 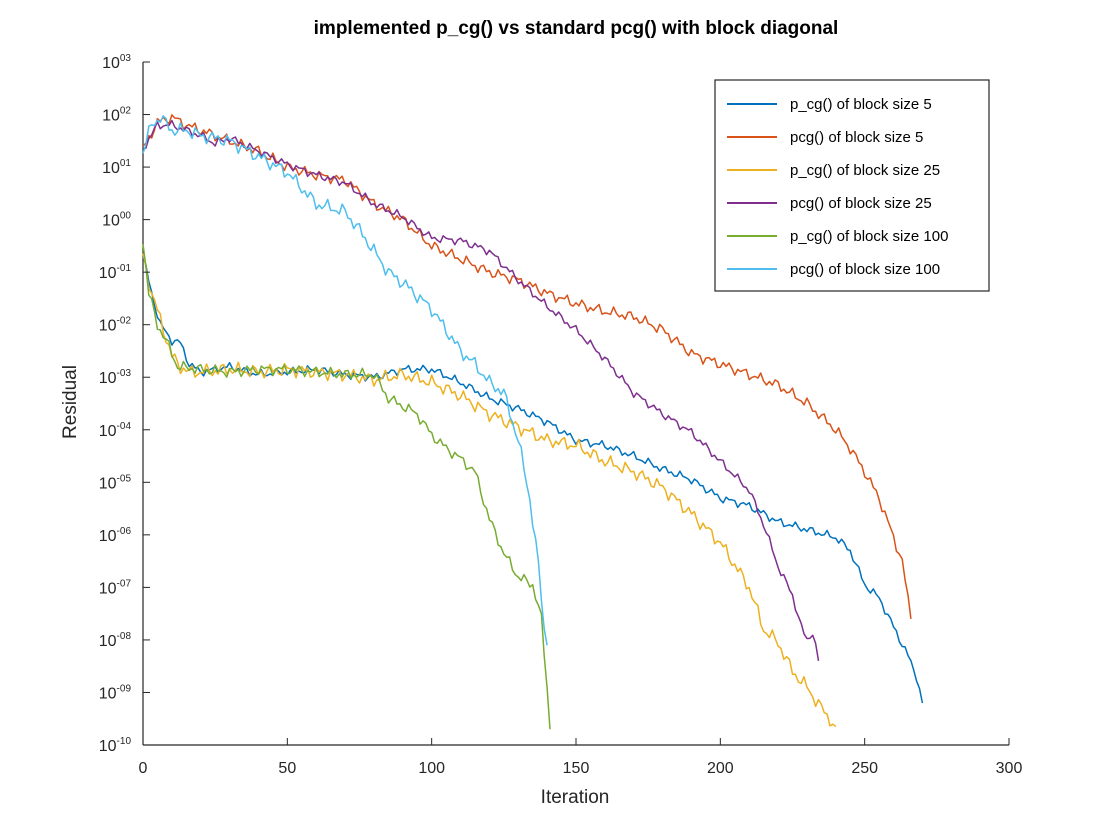 What do you see at coordinates (70, 402) in the screenshot?
I see `y-axis-label: Residual` at bounding box center [70, 402].